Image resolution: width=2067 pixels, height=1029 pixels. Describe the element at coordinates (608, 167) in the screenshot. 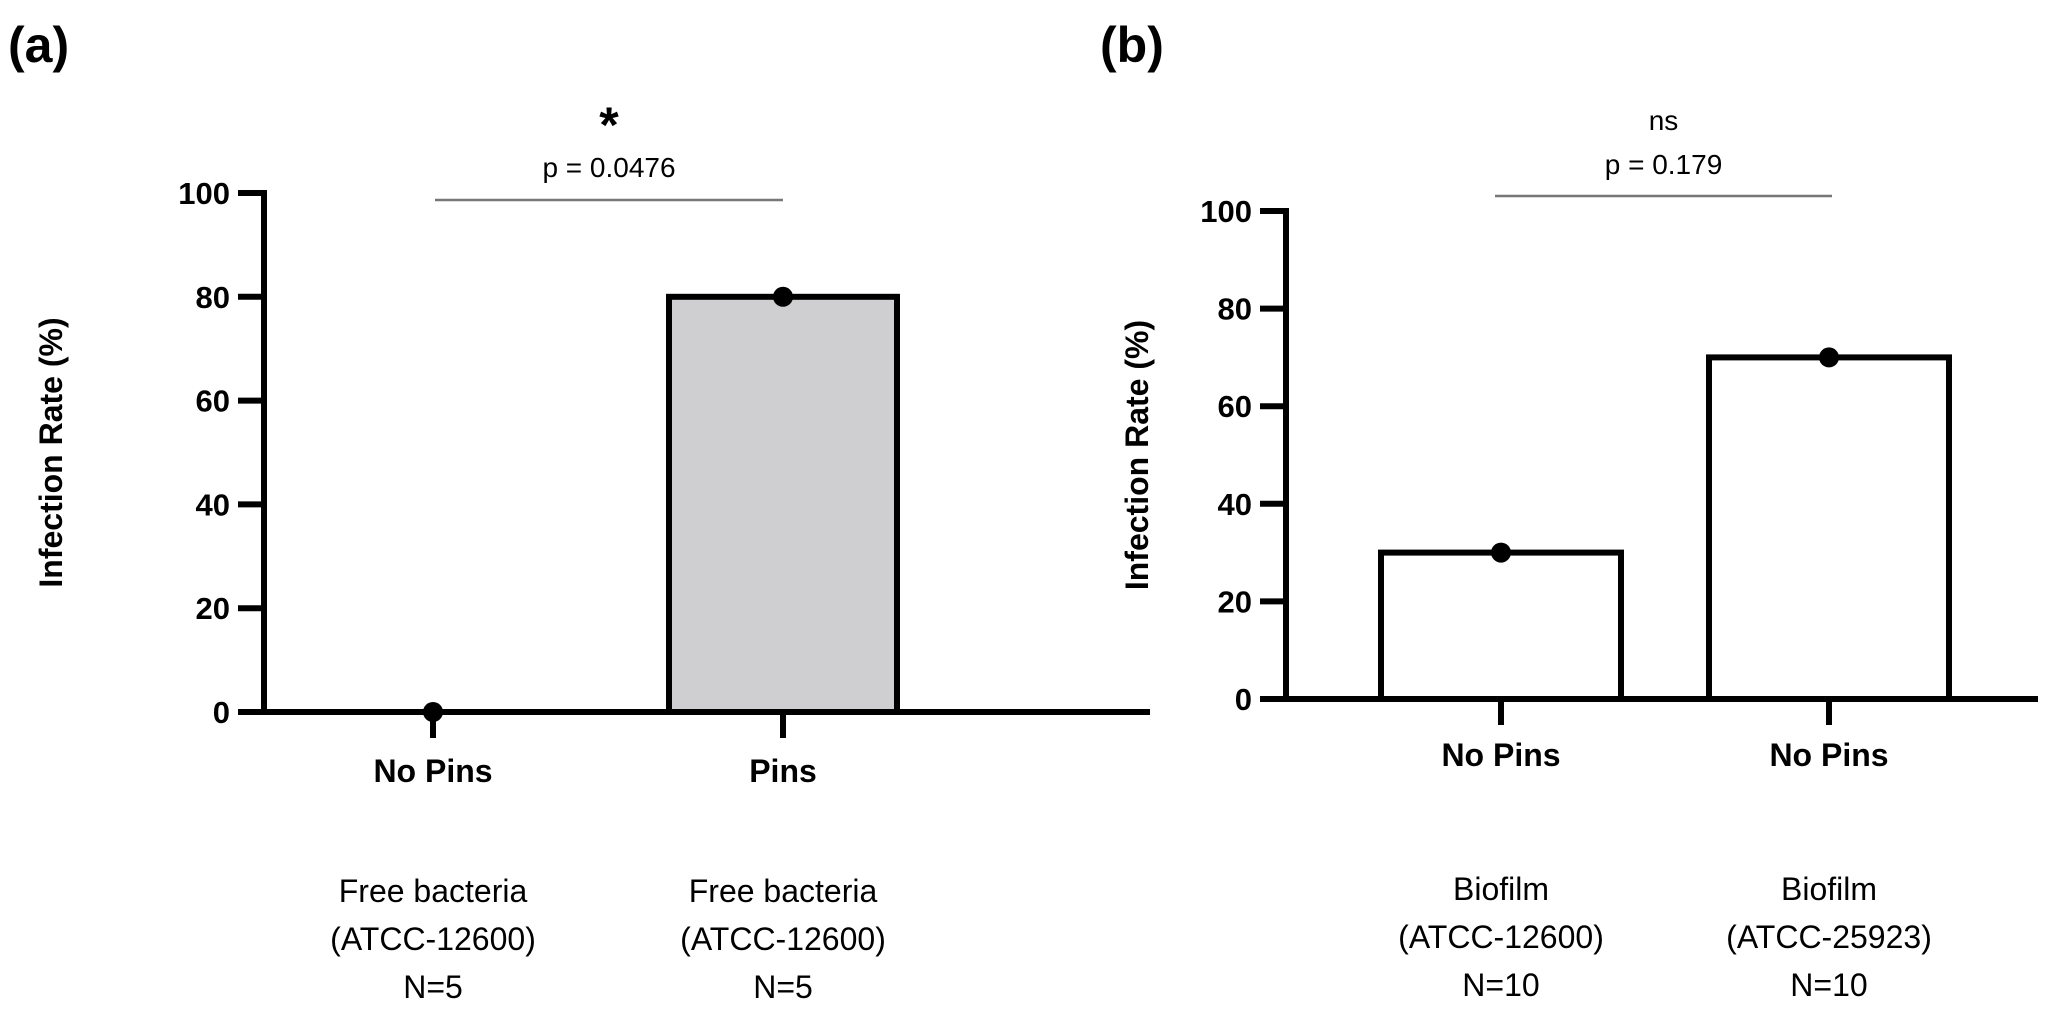

I see `panel-a-p-value-label: p = 0.0476` at that location.